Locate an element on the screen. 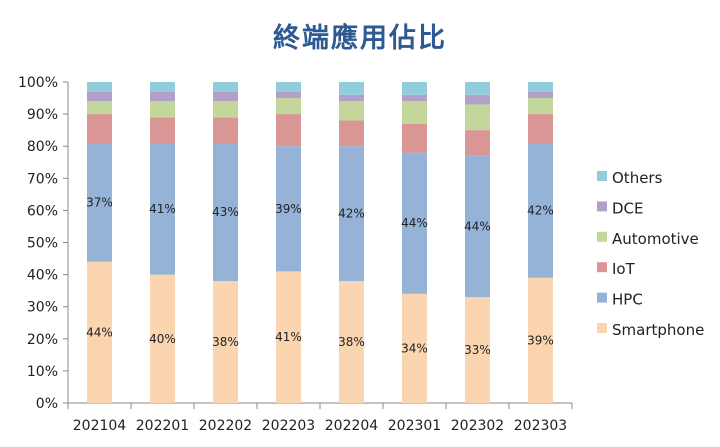 This screenshot has height=447, width=720. x-tick-label: 202204 is located at coordinates (352, 426).